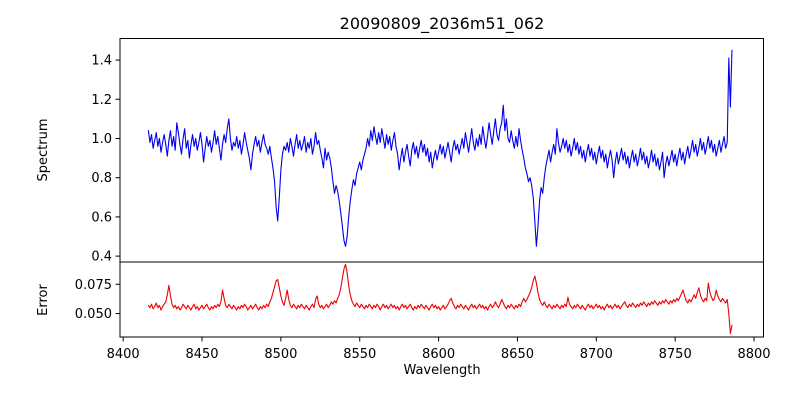 The width and height of the screenshot is (800, 400). I want to click on x-tick-label: 8750, so click(675, 354).